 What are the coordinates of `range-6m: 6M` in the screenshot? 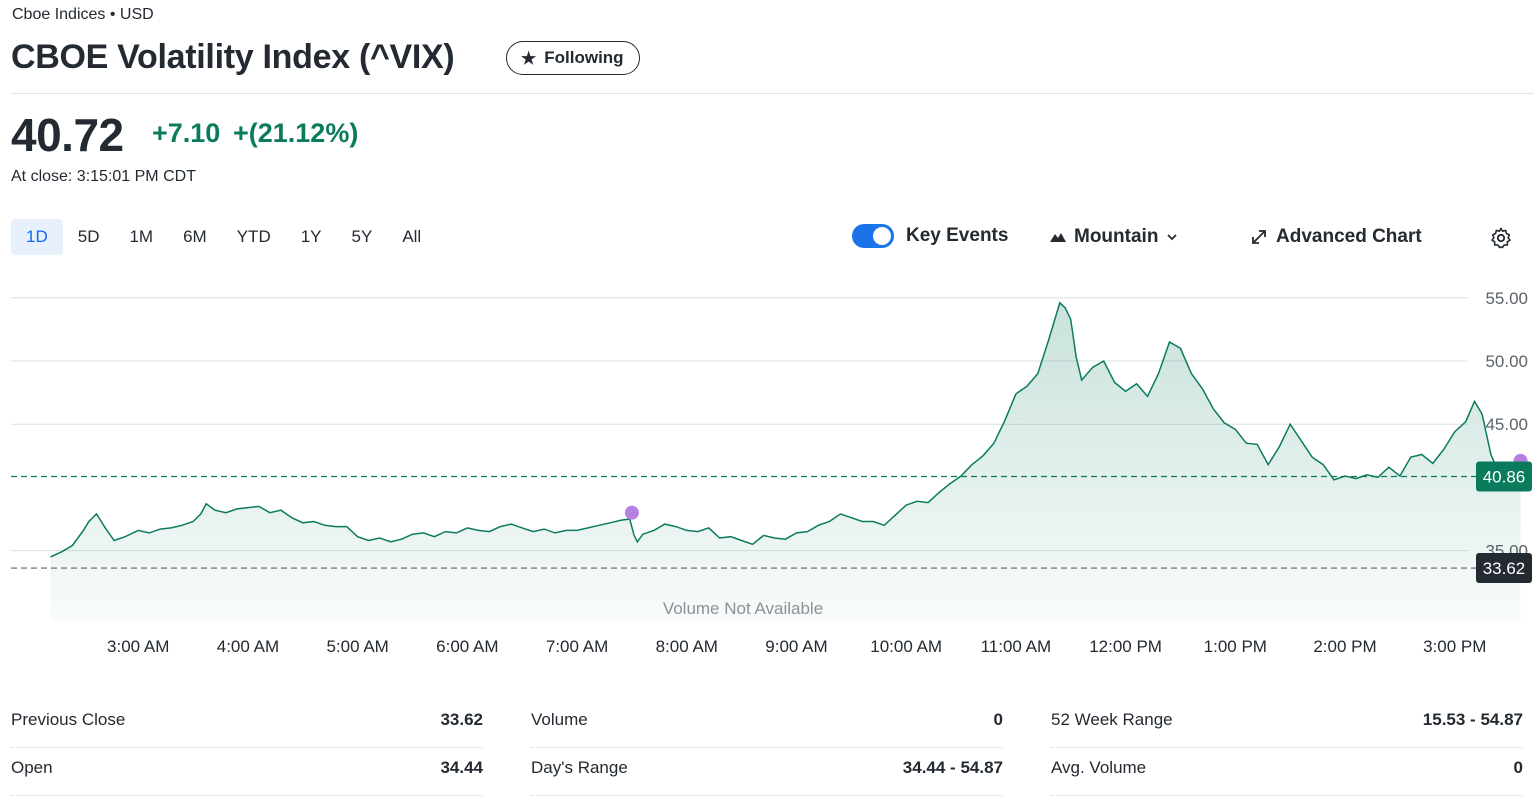 It's located at (195, 237).